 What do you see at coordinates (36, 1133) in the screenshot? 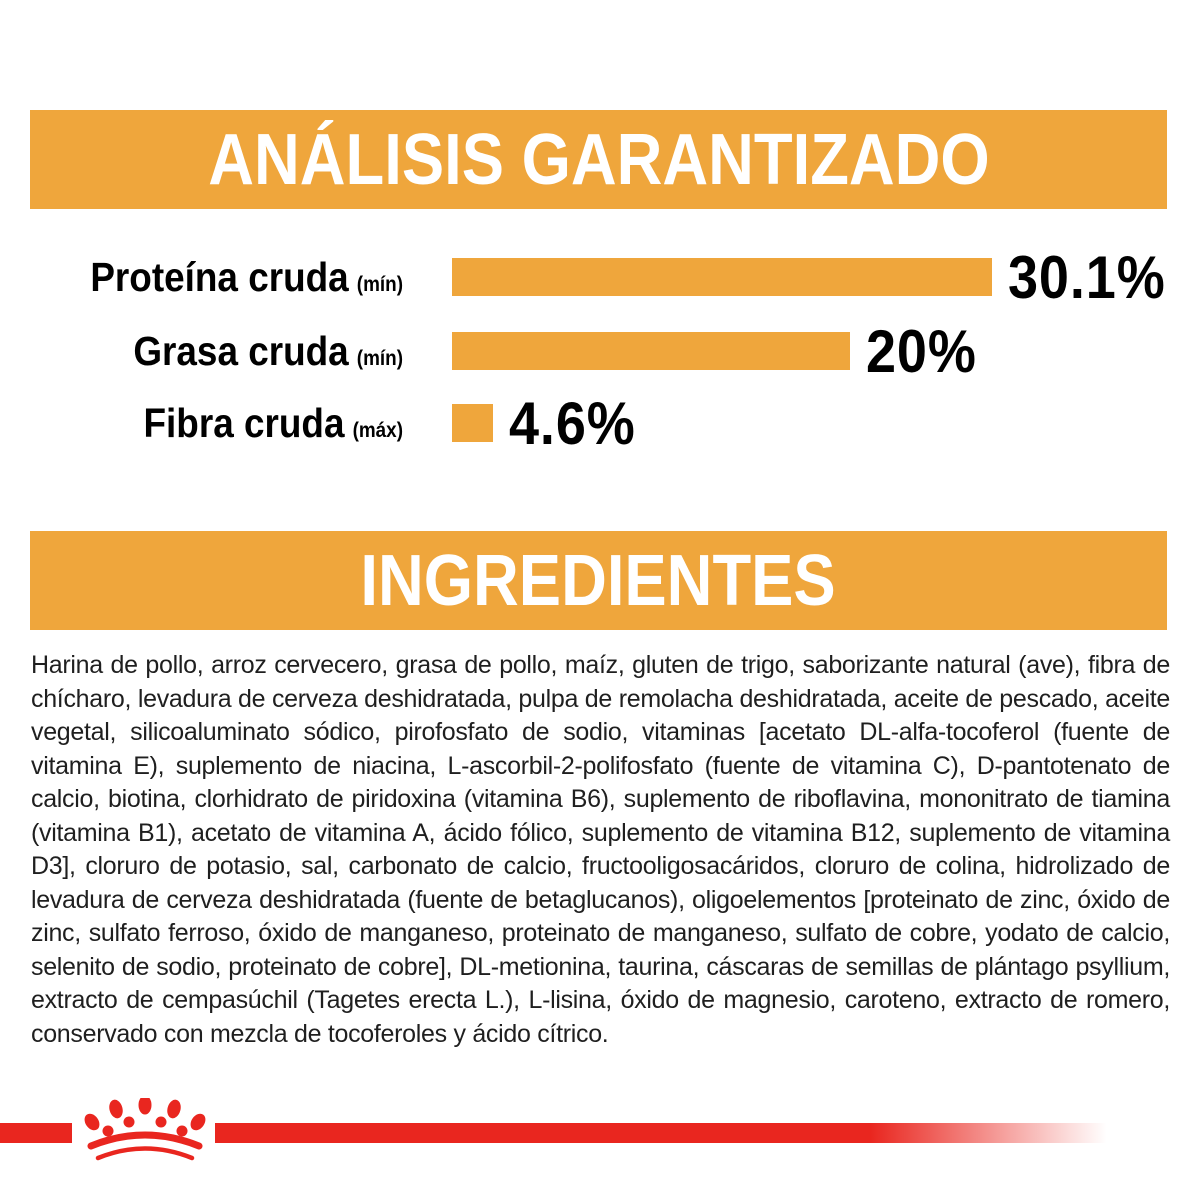
I see `footer-line-left` at bounding box center [36, 1133].